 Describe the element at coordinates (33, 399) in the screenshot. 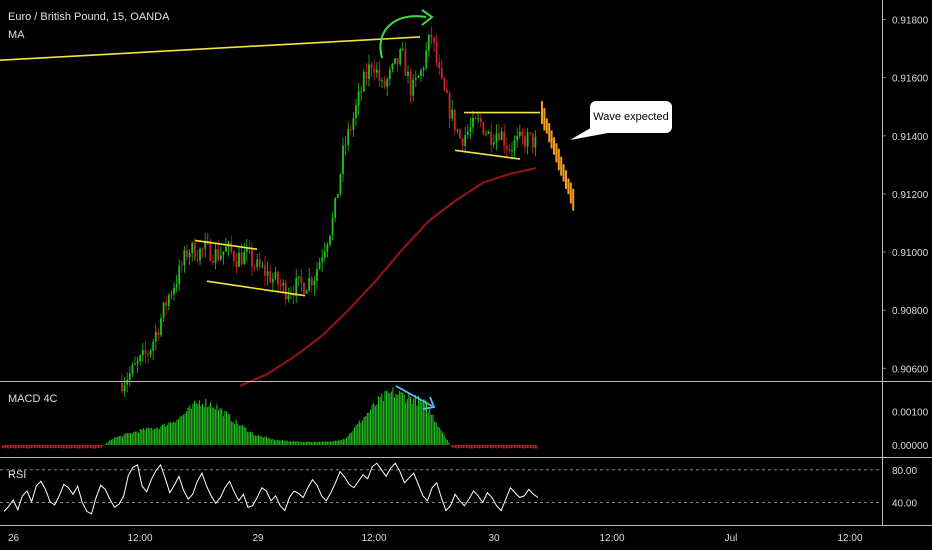

I see `macd-panel-label: MACD 4C` at that location.